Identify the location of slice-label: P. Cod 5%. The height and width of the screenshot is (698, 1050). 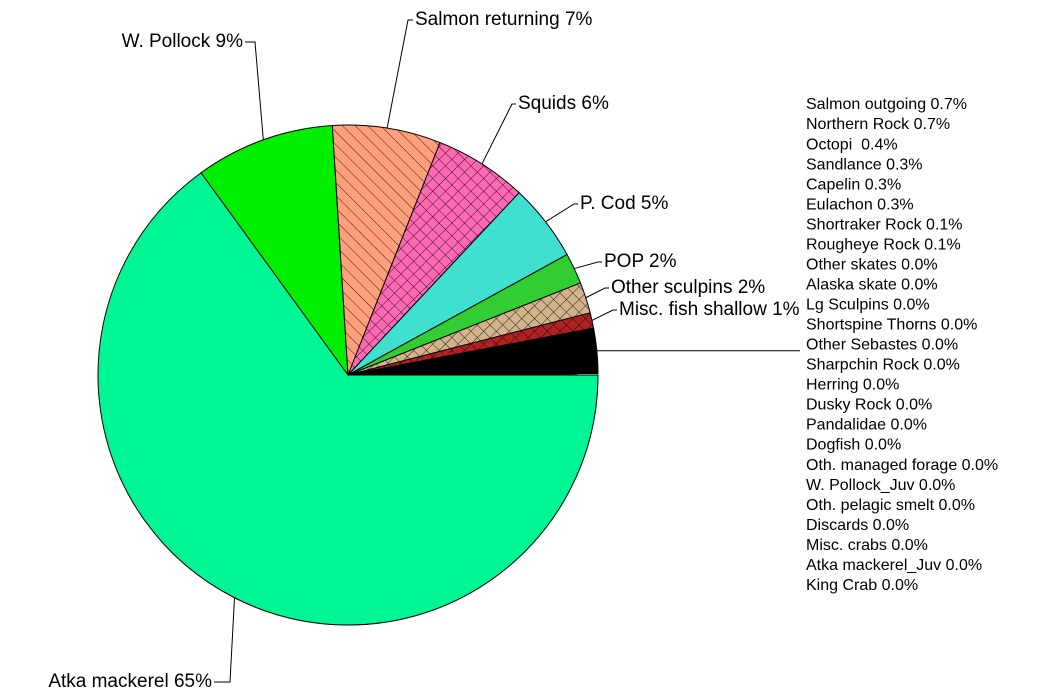
(624, 203).